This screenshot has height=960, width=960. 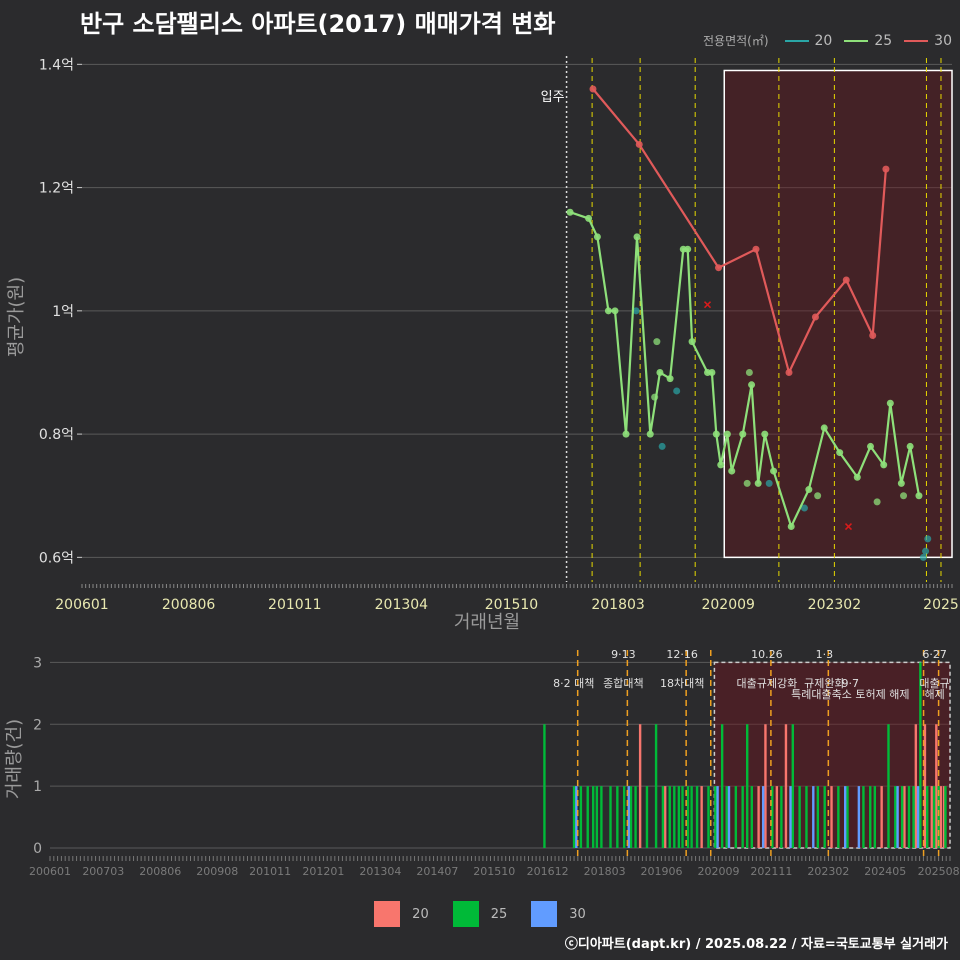 What do you see at coordinates (808, 40) in the screenshot?
I see `legend-item-20: 20` at bounding box center [808, 40].